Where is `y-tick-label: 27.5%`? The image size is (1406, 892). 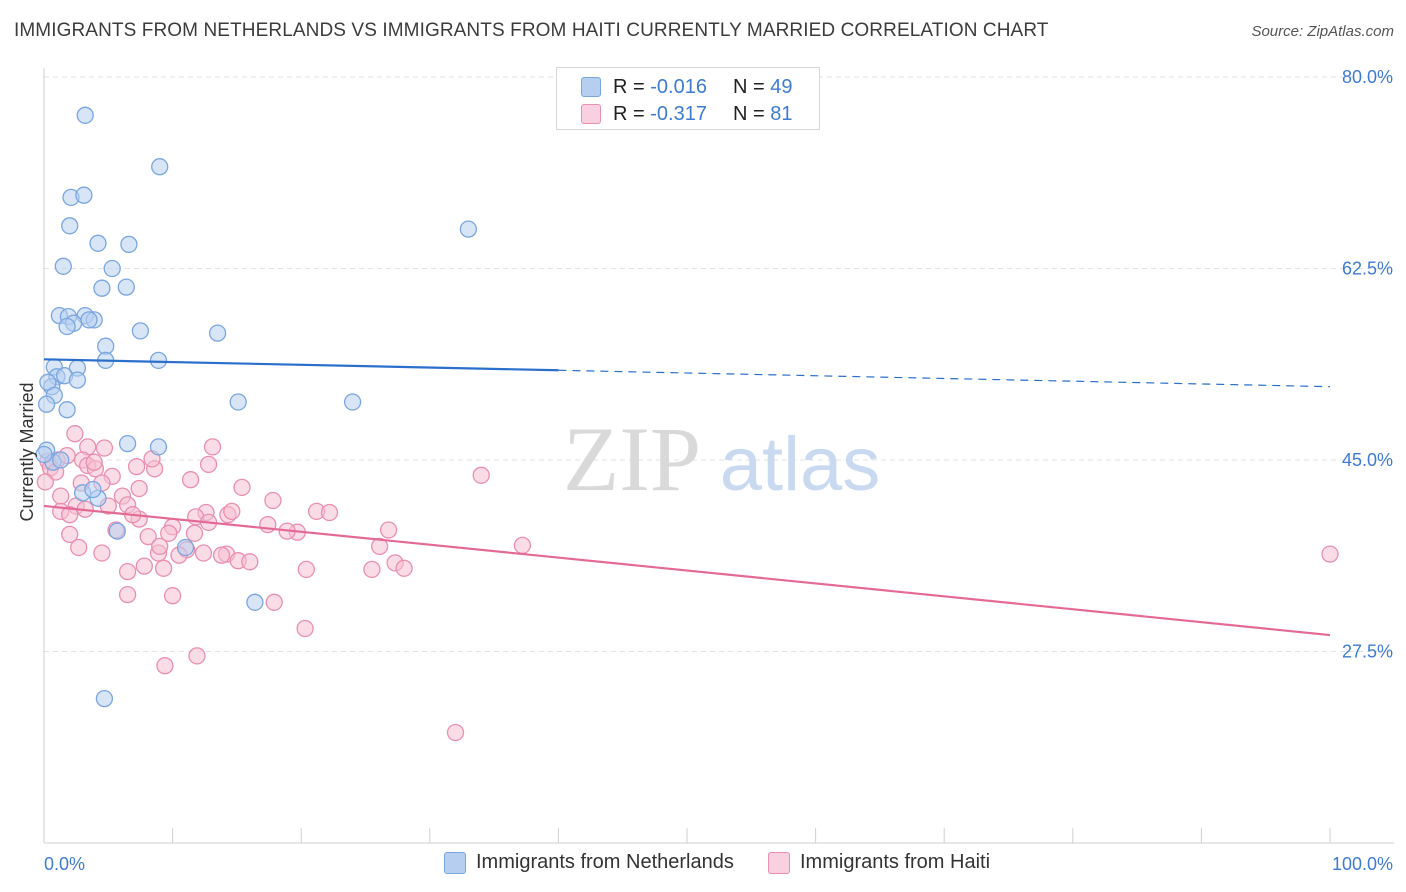 y-tick-label: 27.5% is located at coordinates (1367, 652).